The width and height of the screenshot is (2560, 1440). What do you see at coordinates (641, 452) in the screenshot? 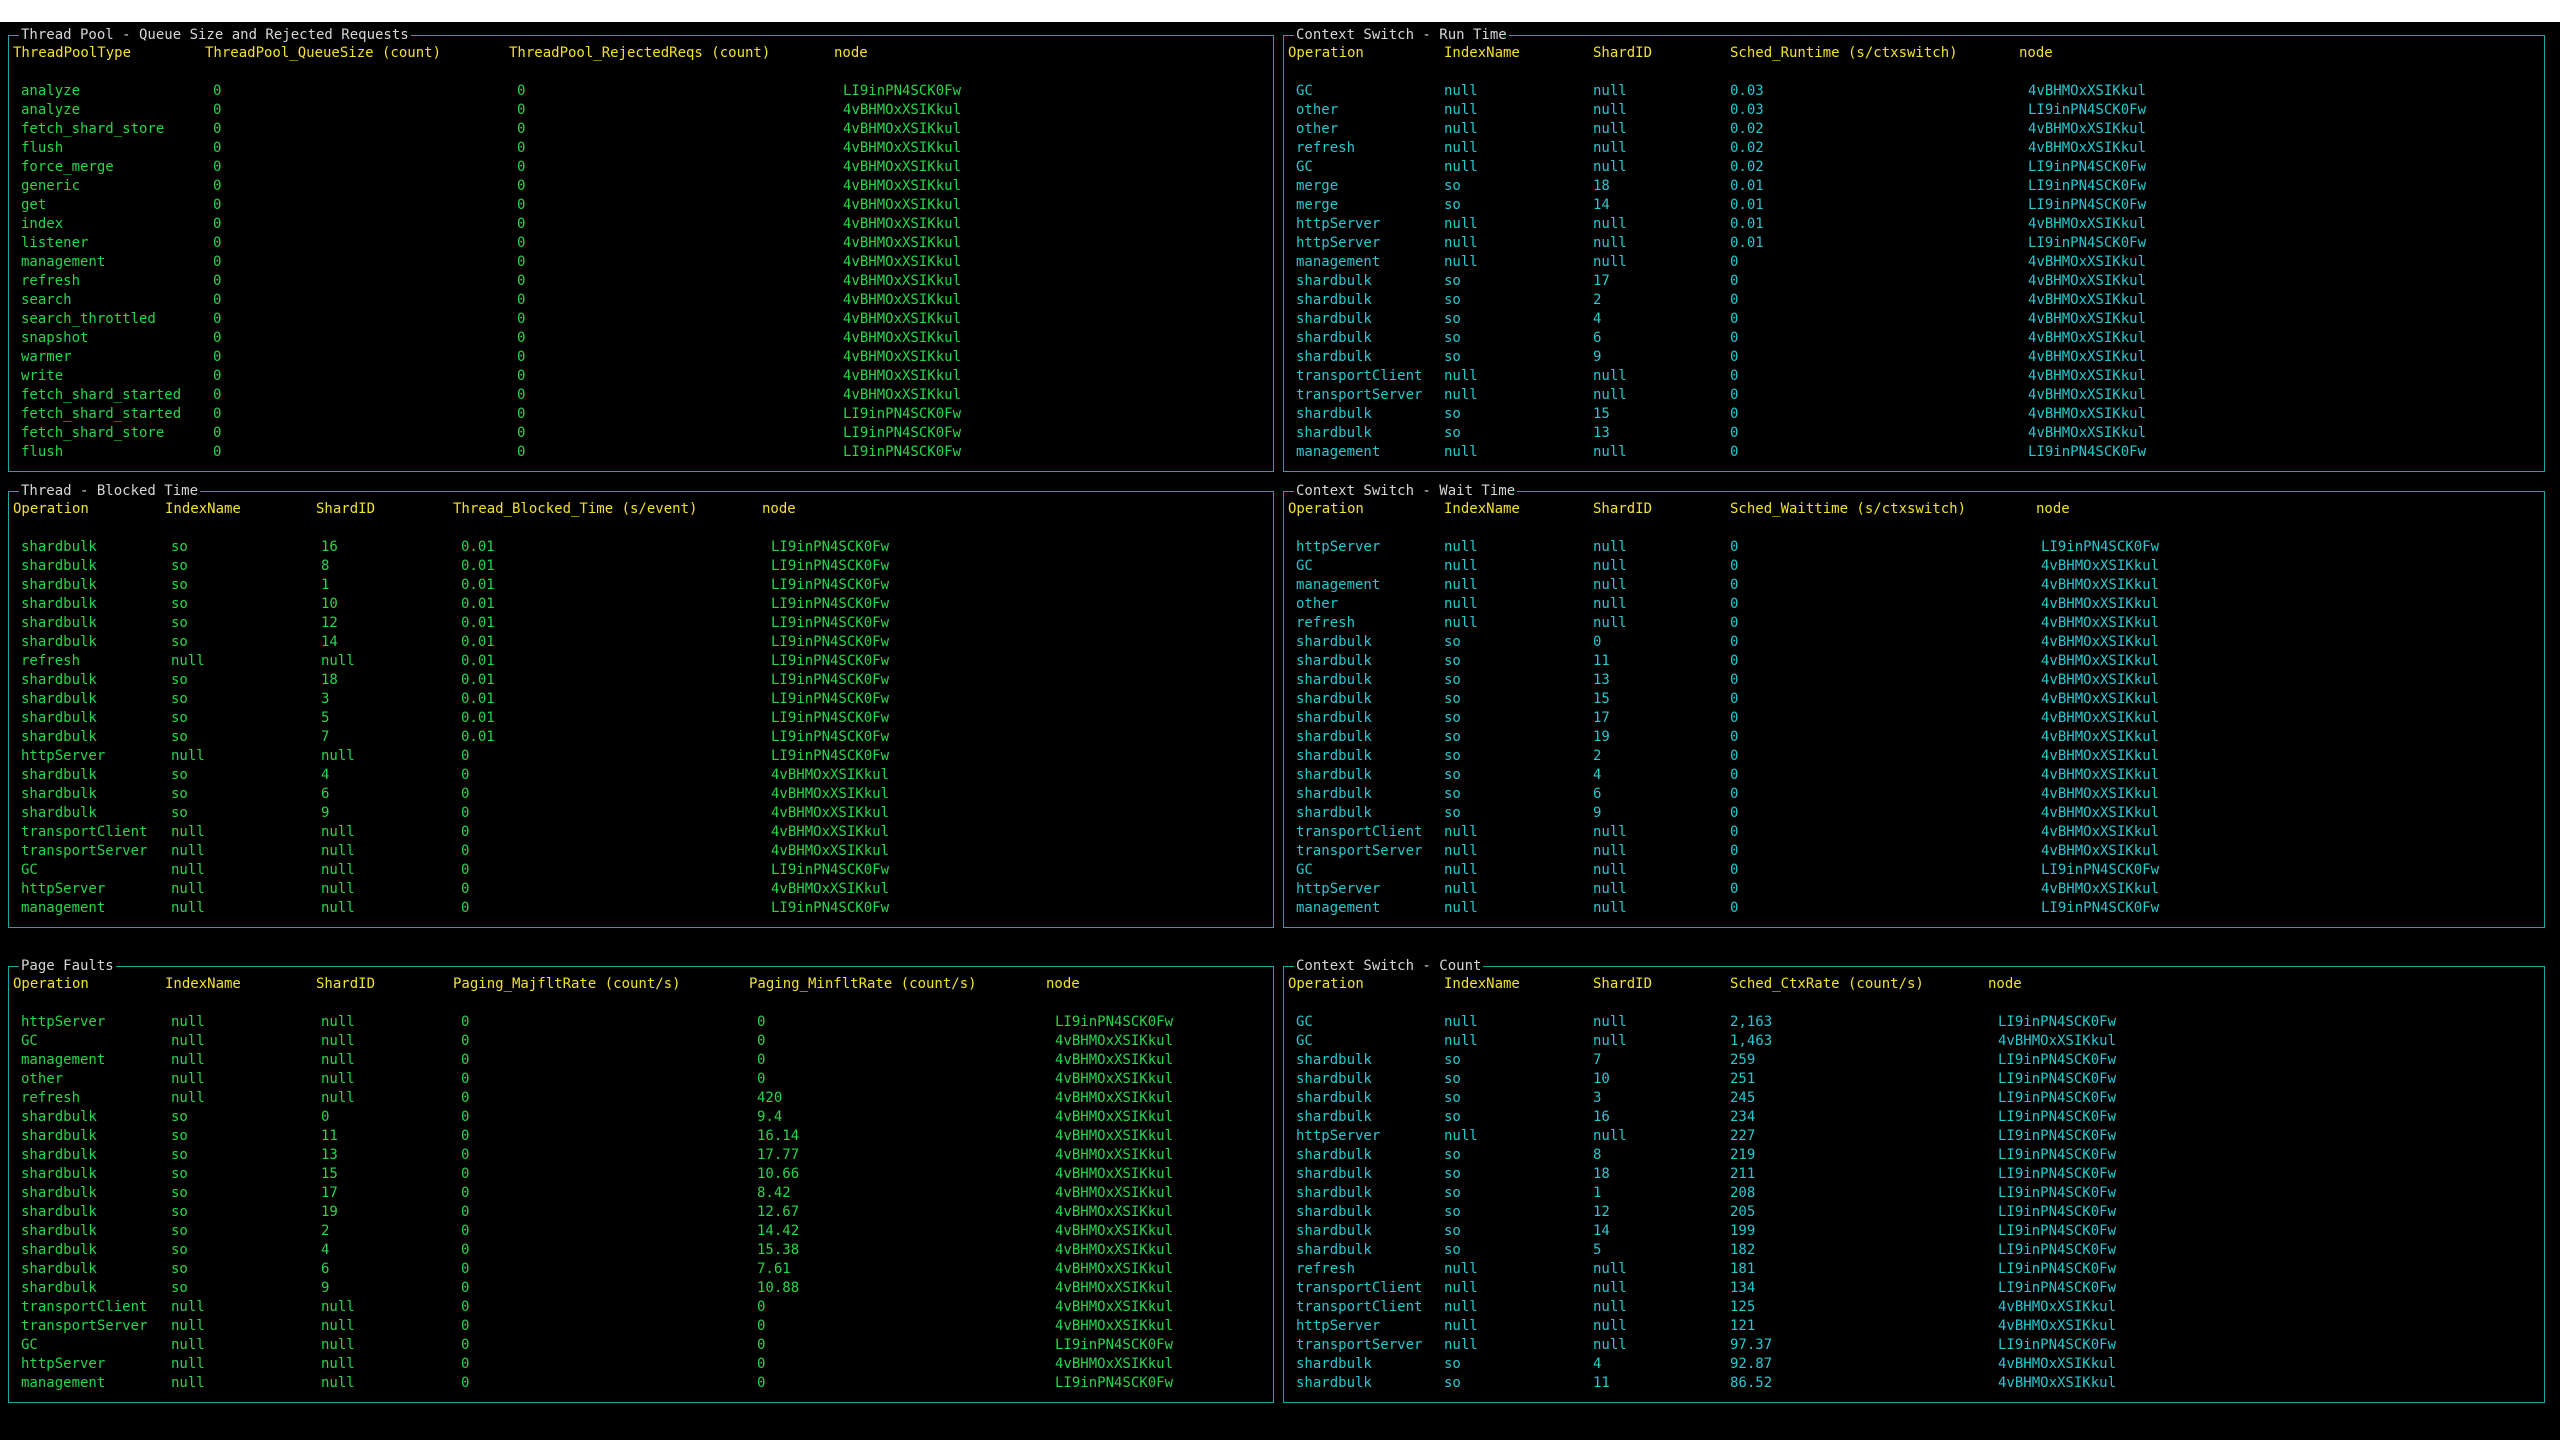
I see `table-row: flush 0 0 LI9inPN4SCK0Fw` at bounding box center [641, 452].